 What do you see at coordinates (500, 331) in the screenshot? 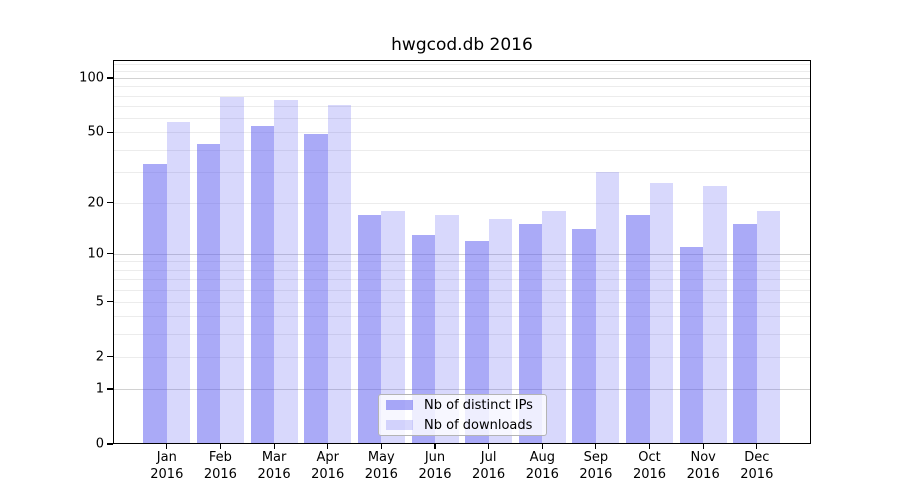
I see `bar-jul-downloads` at bounding box center [500, 331].